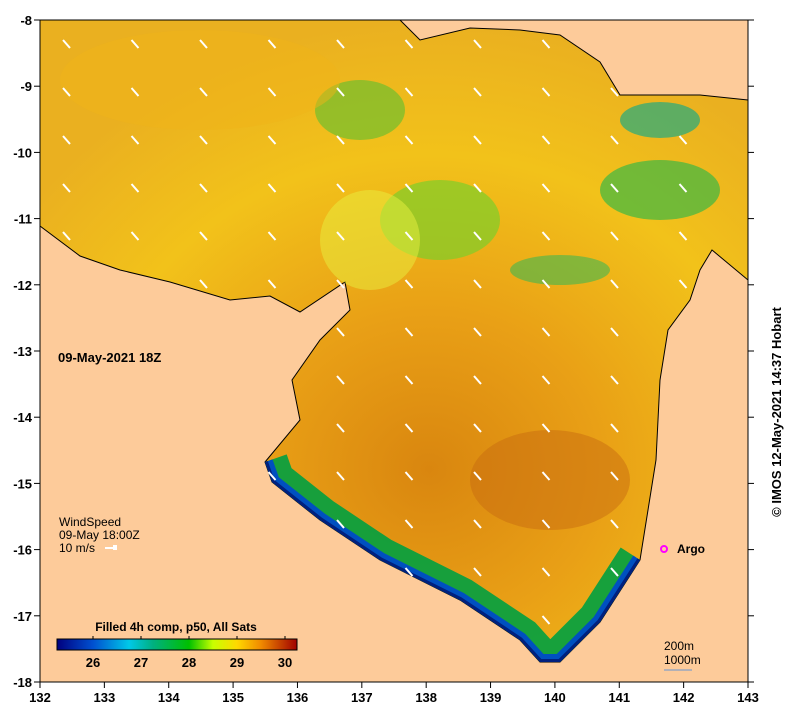  I want to click on y-tick-label: -16, so click(22, 550).